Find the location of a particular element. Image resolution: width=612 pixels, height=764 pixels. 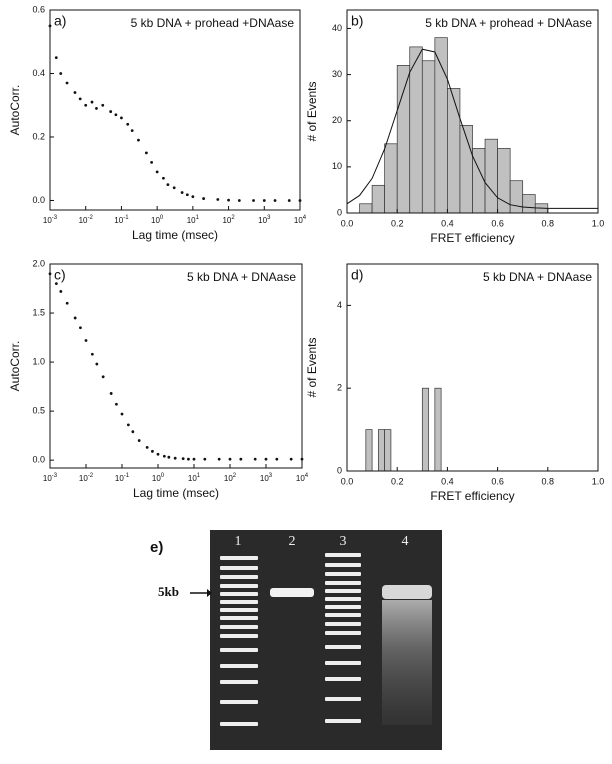

x-axis-label: Lag time (msec) is located at coordinates (176, 493).